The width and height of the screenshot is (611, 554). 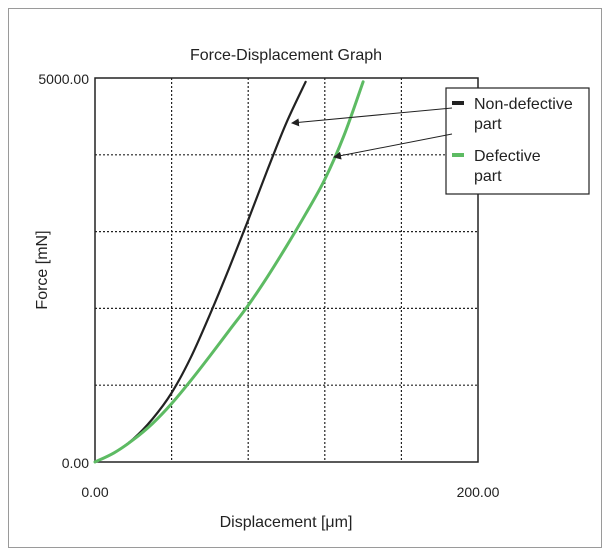 I want to click on x-tick-label-right: 200.00, so click(x=478, y=492).